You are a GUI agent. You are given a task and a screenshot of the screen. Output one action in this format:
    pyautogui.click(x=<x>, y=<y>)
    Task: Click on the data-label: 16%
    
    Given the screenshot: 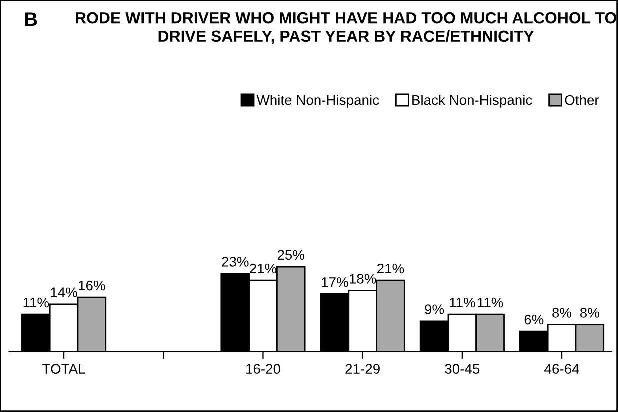 What is the action you would take?
    pyautogui.click(x=92, y=285)
    